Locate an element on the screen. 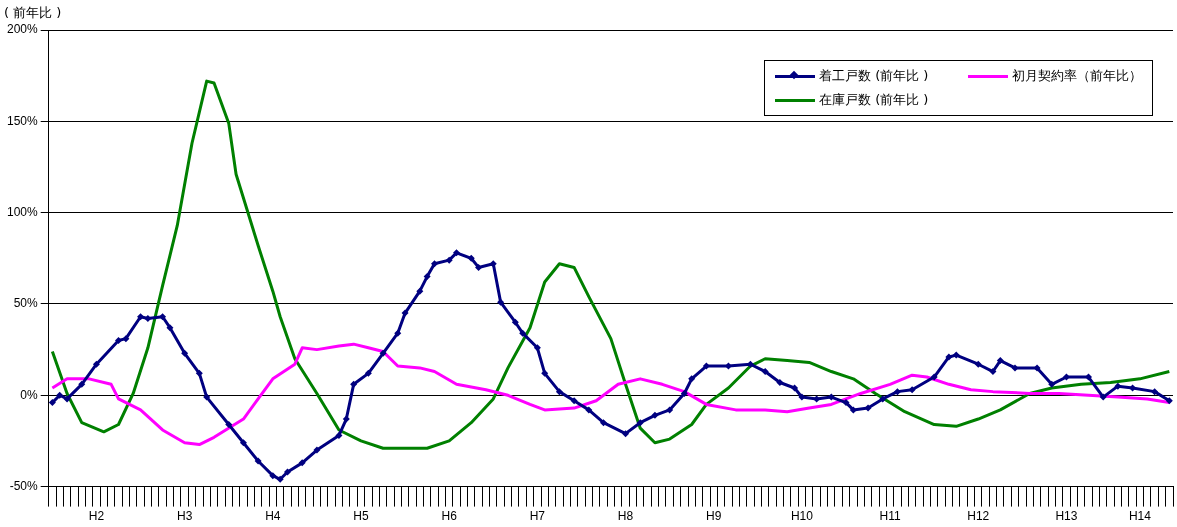 This screenshot has height=527, width=1177. legend-label: 初月契約率（前年比） is located at coordinates (1077, 76).